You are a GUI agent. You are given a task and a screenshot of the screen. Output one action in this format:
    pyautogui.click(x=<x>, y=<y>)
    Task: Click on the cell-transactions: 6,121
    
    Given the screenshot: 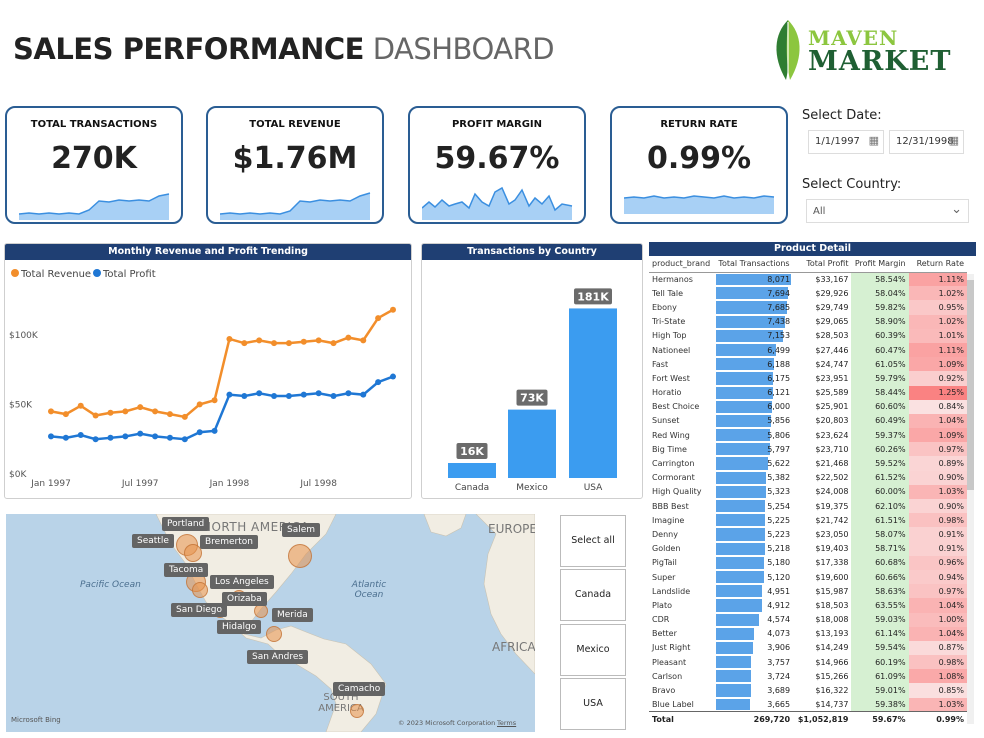 What is the action you would take?
    pyautogui.click(x=754, y=393)
    